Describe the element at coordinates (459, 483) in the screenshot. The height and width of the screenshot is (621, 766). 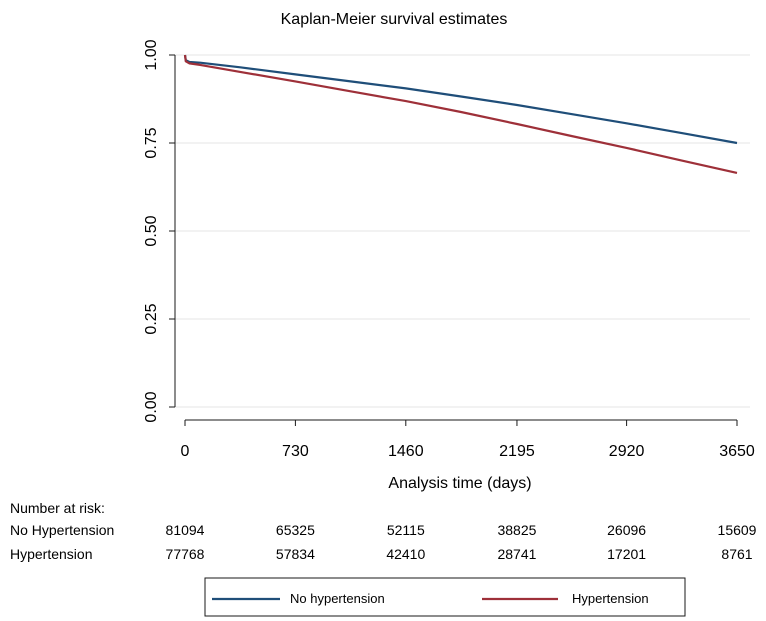
I see `x-axis-label: Analysis time (days)` at that location.